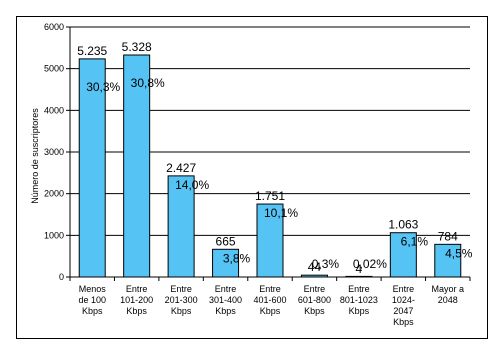 Image resolution: width=494 pixels, height=345 pixels. What do you see at coordinates (54, 110) in the screenshot?
I see `y-tick-label: 4000` at bounding box center [54, 110].